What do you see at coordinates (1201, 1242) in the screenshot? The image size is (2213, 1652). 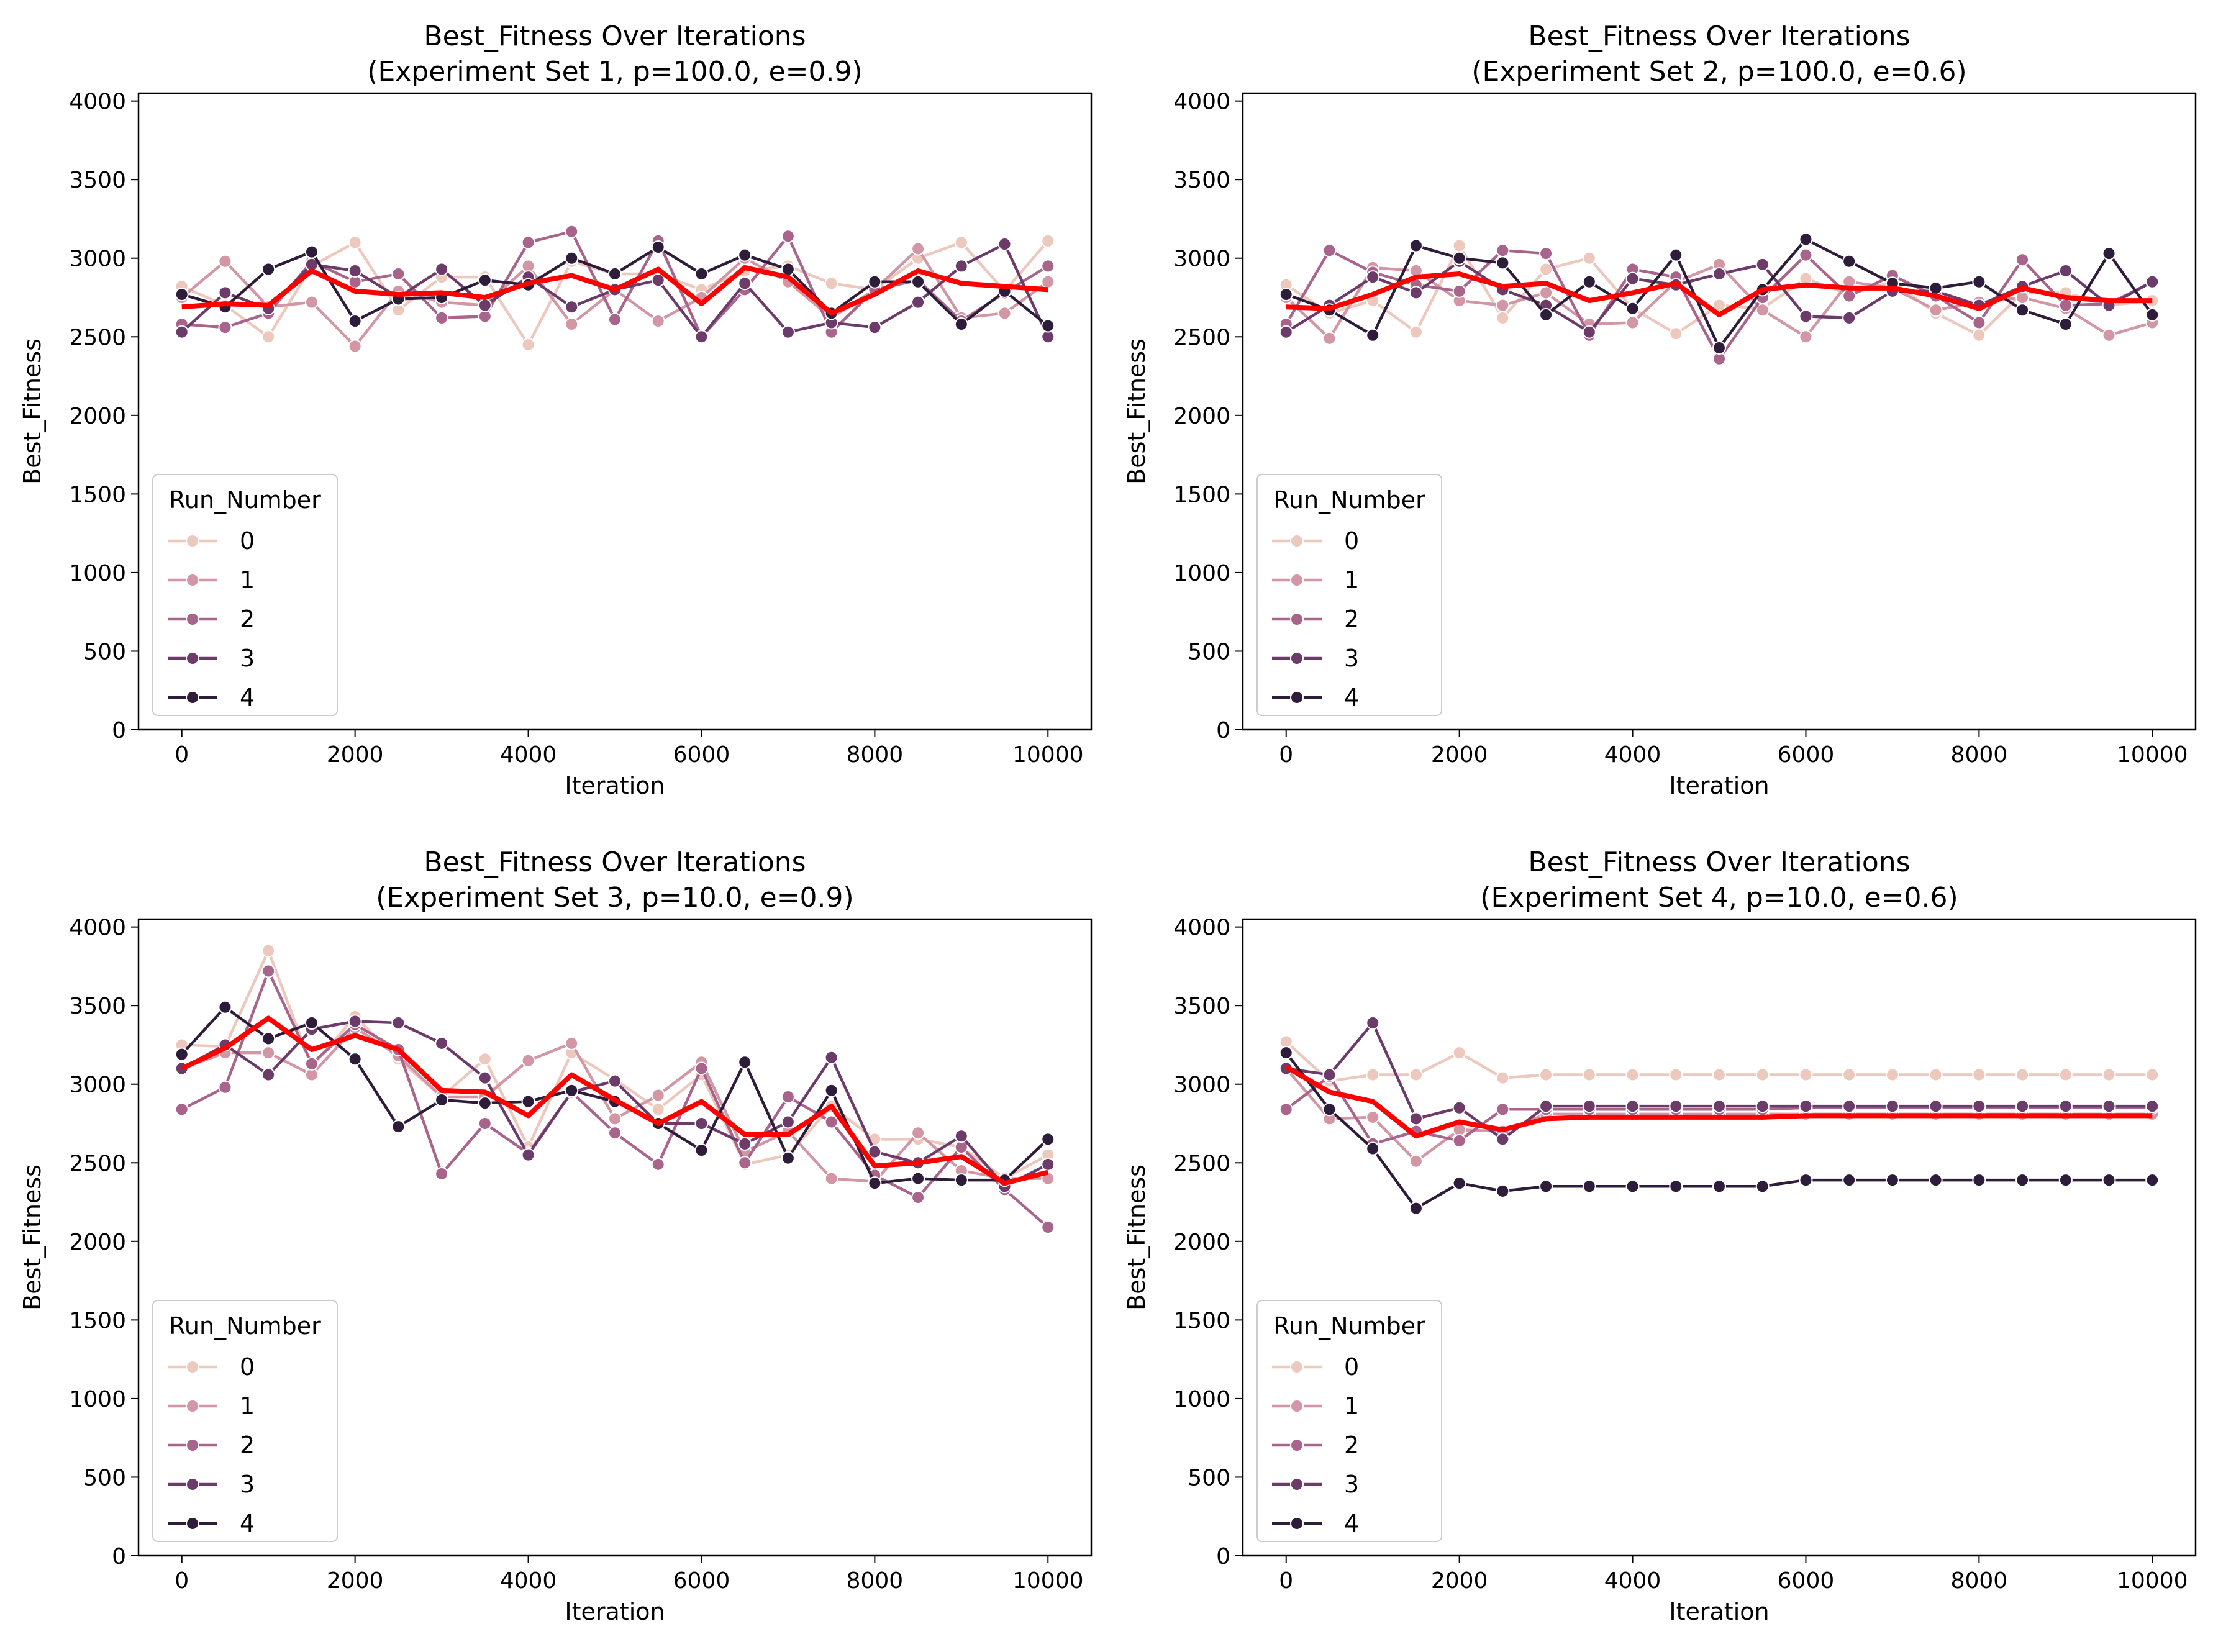 I see `y-tick-label: 2000` at bounding box center [1201, 1242].